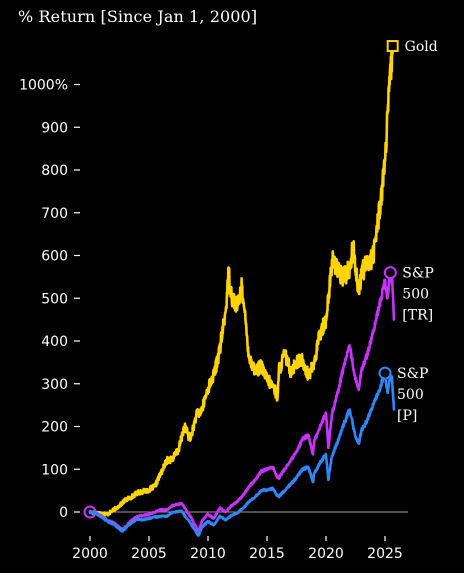 Image resolution: width=464 pixels, height=573 pixels. What do you see at coordinates (326, 554) in the screenshot?
I see `x-tick-label: 2020` at bounding box center [326, 554].